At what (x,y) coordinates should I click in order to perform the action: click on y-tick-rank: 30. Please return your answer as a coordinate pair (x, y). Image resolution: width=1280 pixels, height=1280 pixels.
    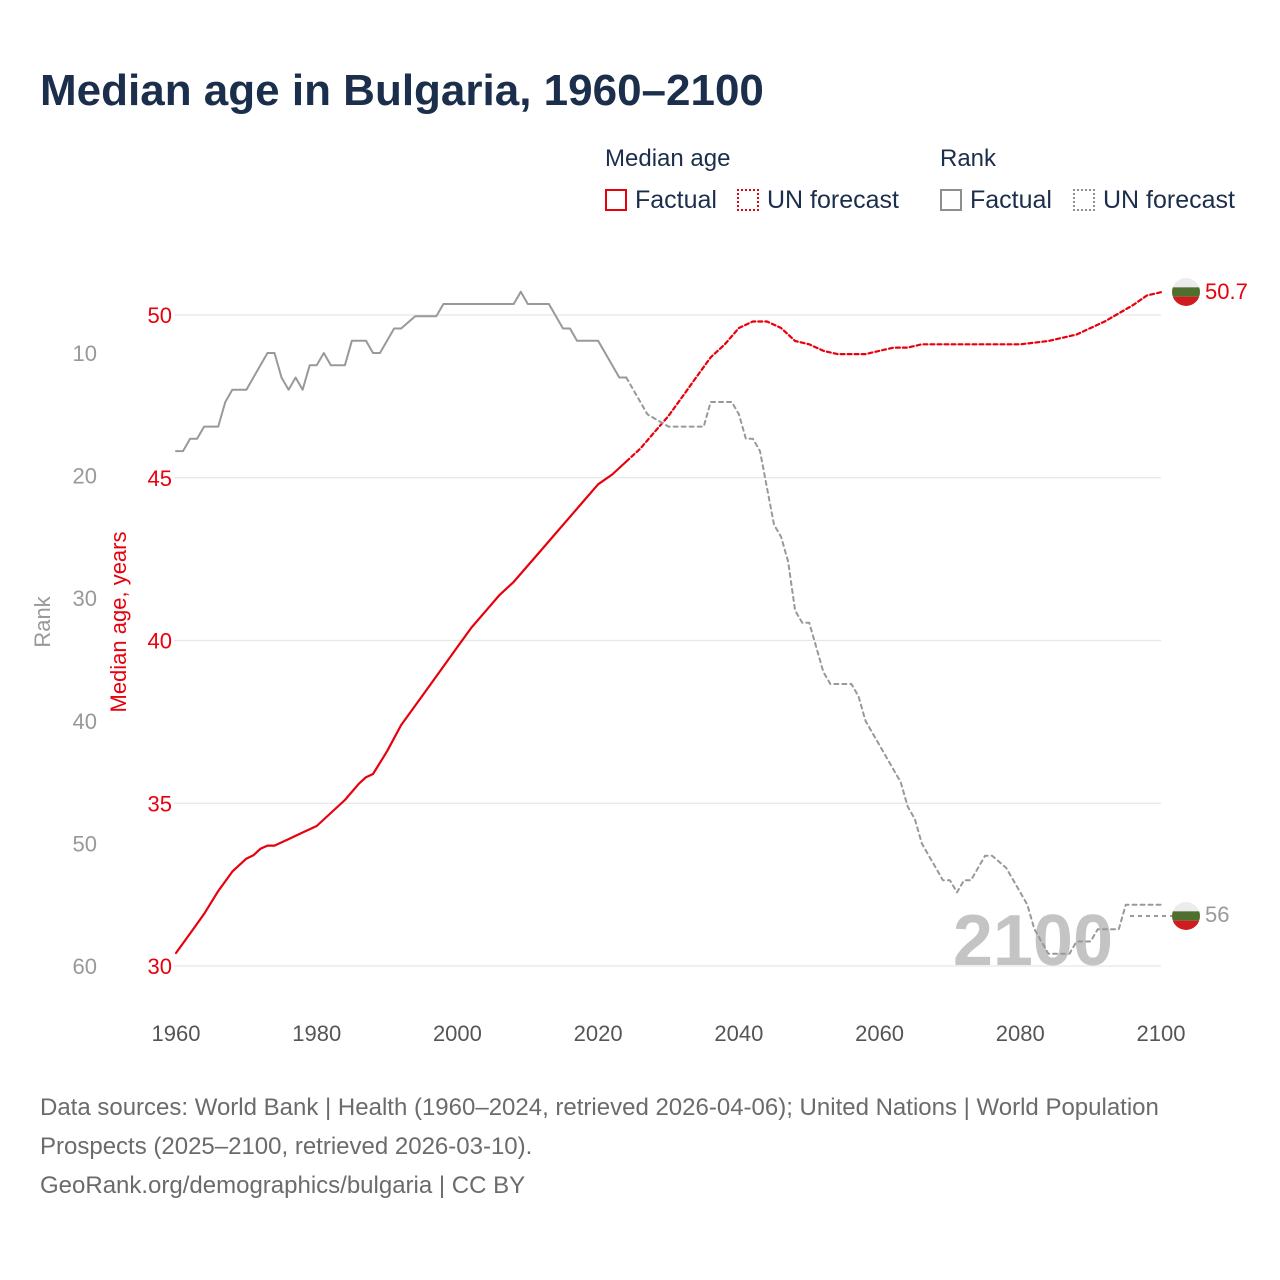
    Looking at the image, I should click on (85, 598).